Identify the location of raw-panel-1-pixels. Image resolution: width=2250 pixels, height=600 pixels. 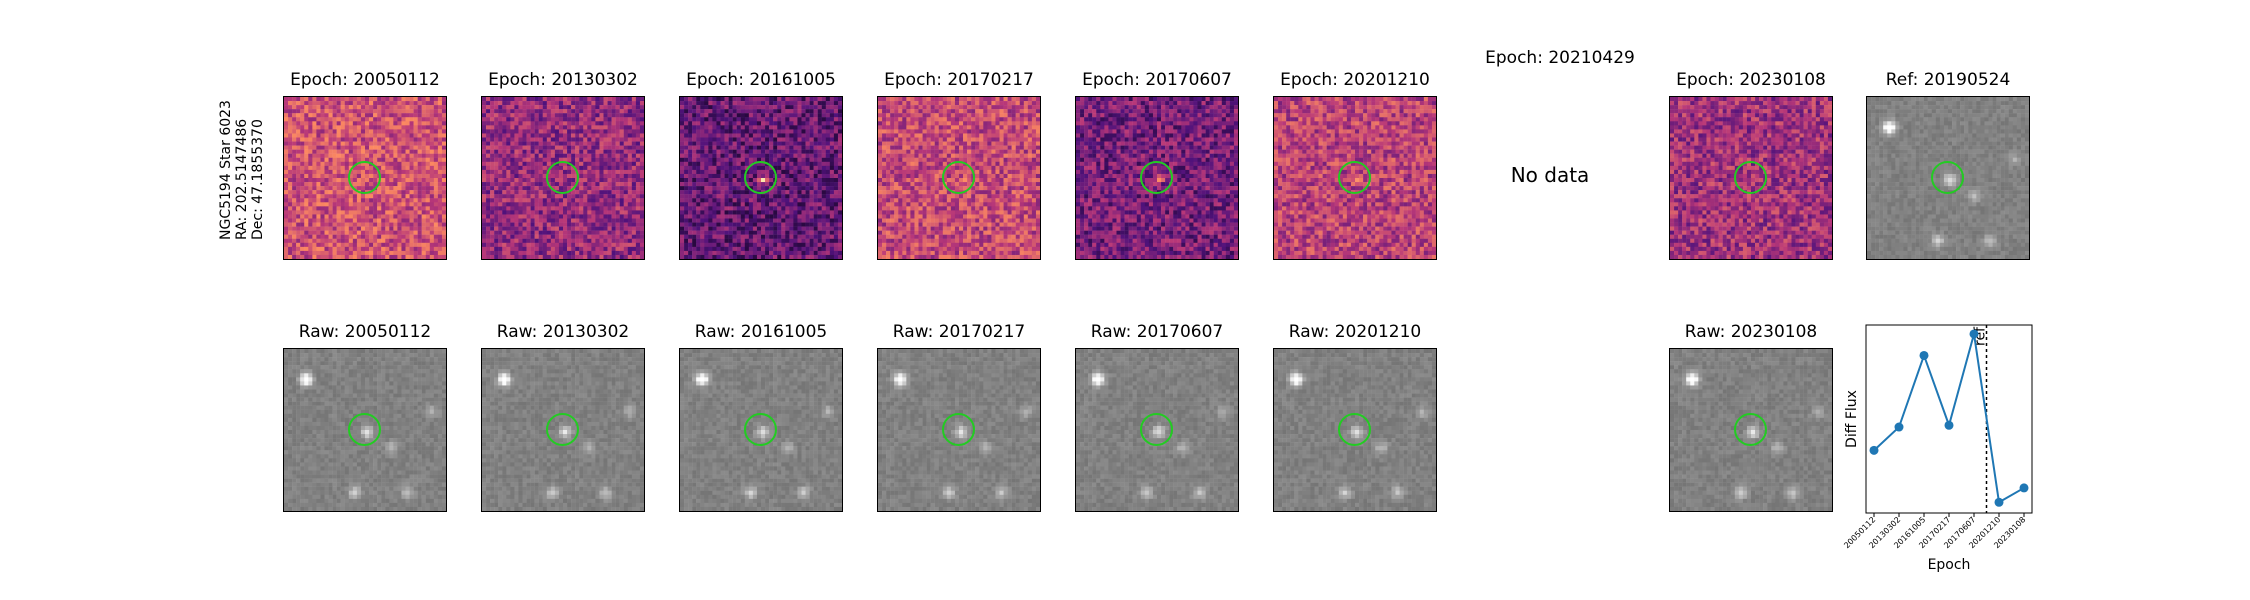
(365, 430).